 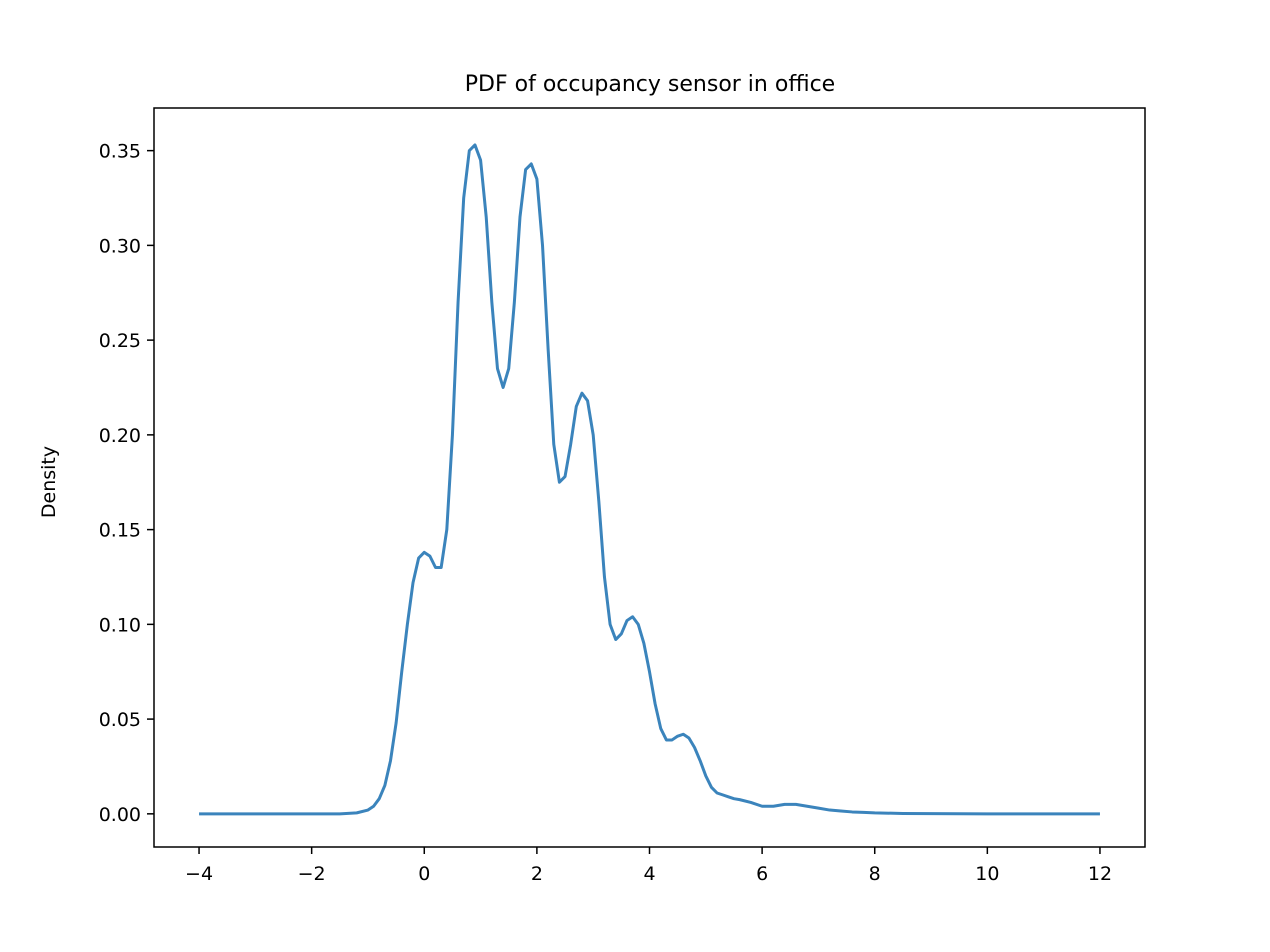 What do you see at coordinates (120, 815) in the screenshot?
I see `y-tick-label: 0.00` at bounding box center [120, 815].